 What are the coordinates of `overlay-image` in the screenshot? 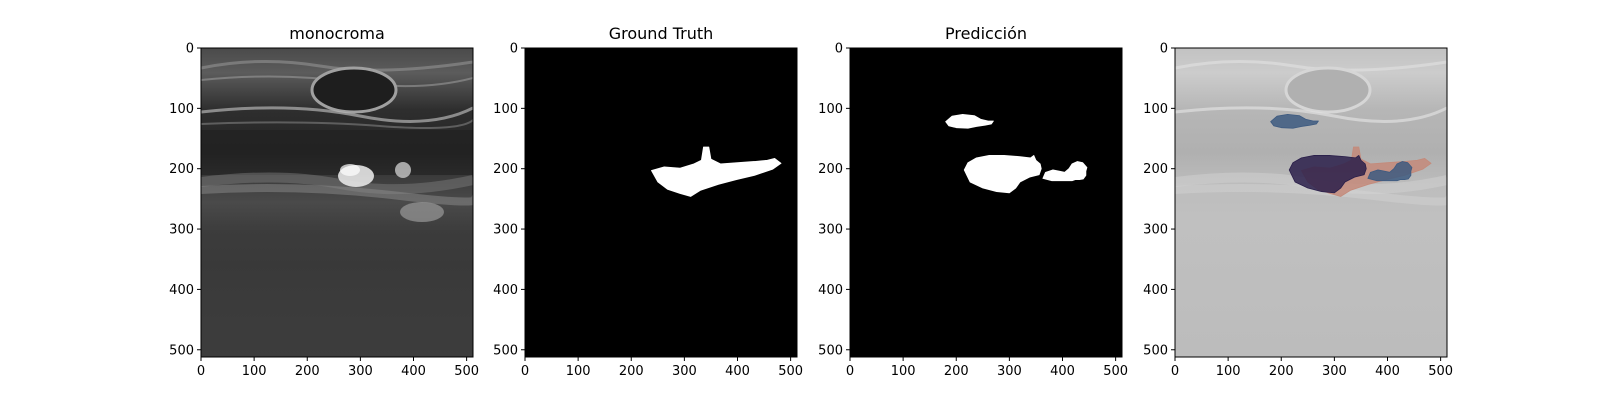 It's located at (1311, 202).